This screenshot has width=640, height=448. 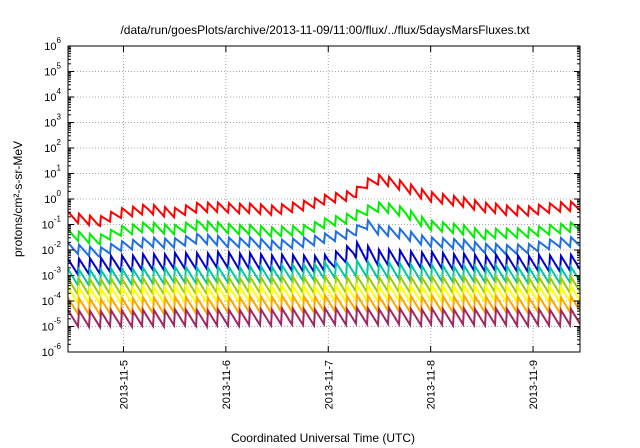 I want to click on y-tick-label: 10², so click(x=52, y=146).